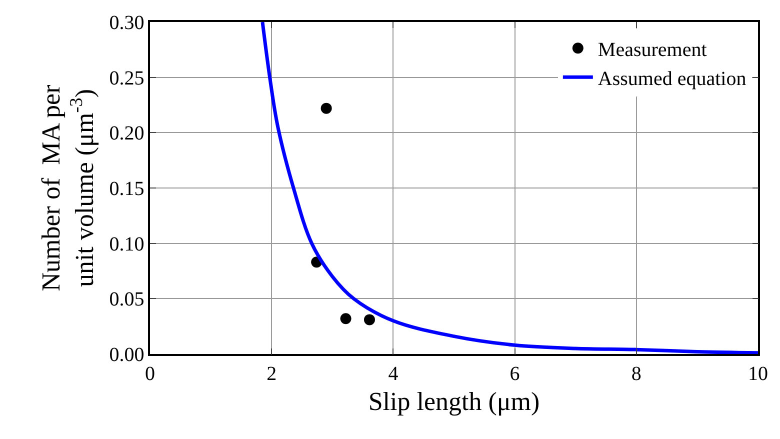 The height and width of the screenshot is (439, 780). Describe the element at coordinates (126, 355) in the screenshot. I see `y-tick-label: 0.00` at that location.